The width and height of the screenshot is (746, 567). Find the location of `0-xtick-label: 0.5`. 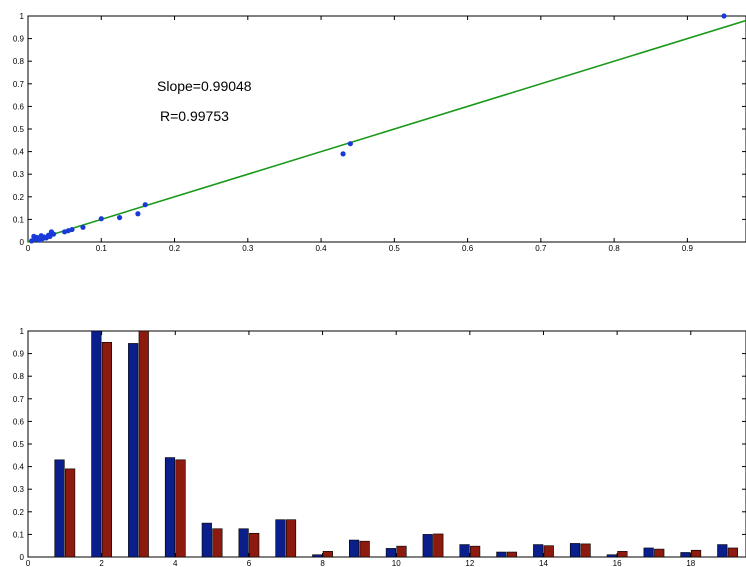

0-xtick-label: 0.5 is located at coordinates (395, 248).